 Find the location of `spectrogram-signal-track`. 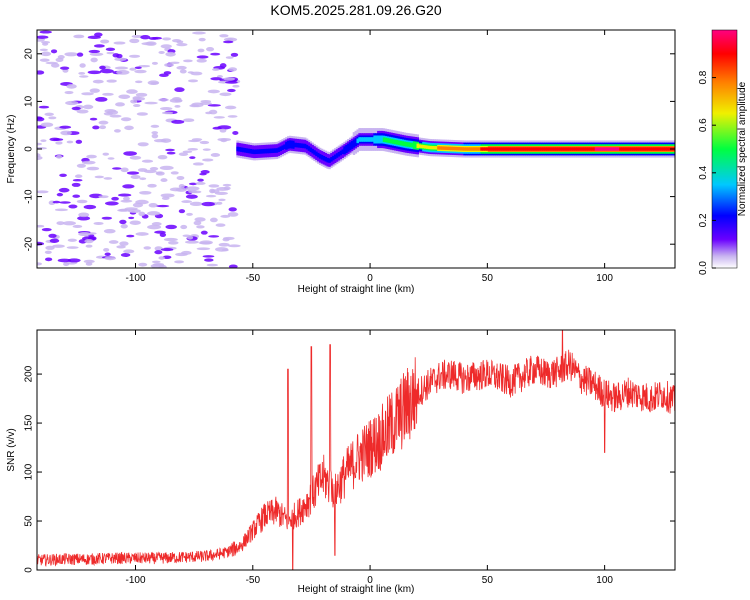

spectrogram-signal-track is located at coordinates (455, 150).